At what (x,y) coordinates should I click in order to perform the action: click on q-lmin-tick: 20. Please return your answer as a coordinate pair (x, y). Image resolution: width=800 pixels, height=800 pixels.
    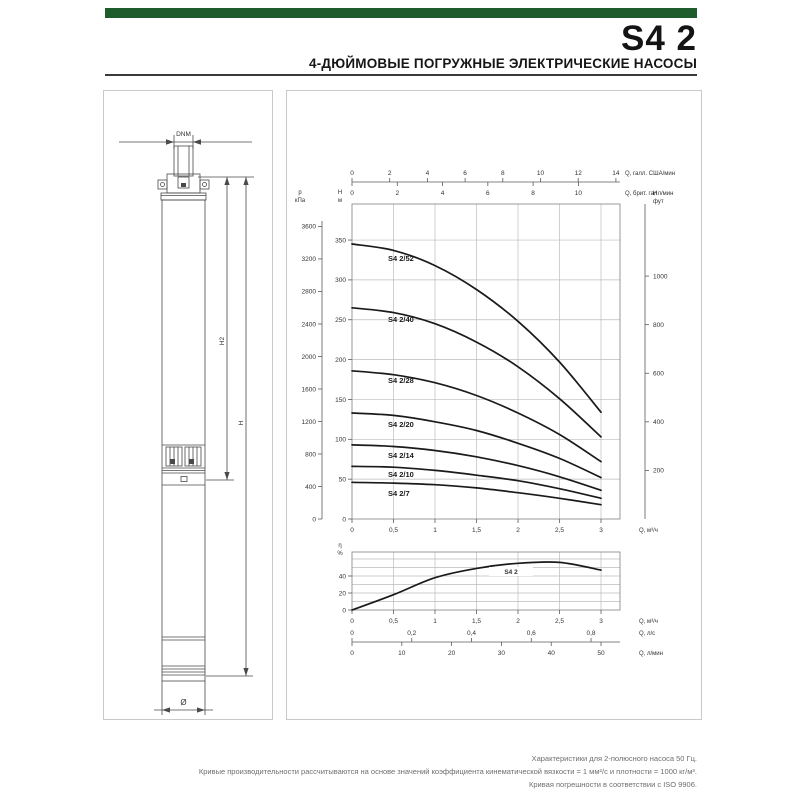
    Looking at the image, I should click on (452, 653).